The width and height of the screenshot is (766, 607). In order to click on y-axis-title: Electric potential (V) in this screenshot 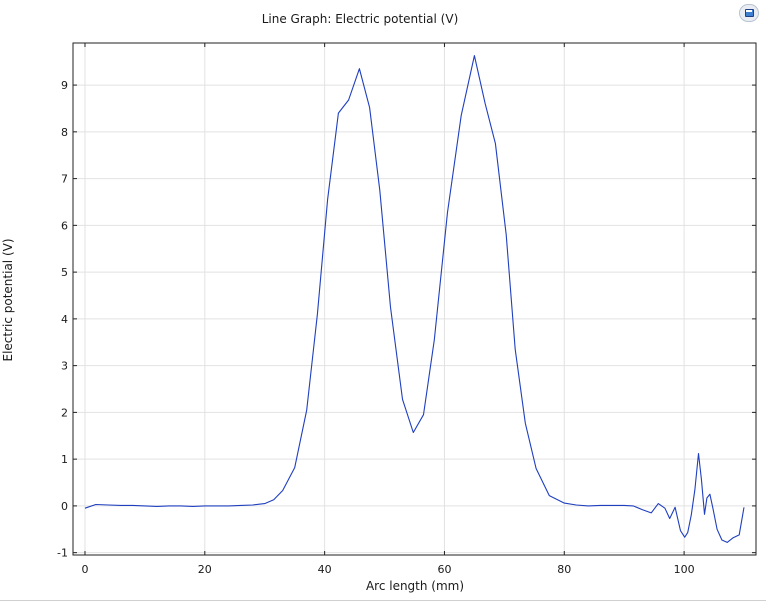, I will do `click(8, 299)`.